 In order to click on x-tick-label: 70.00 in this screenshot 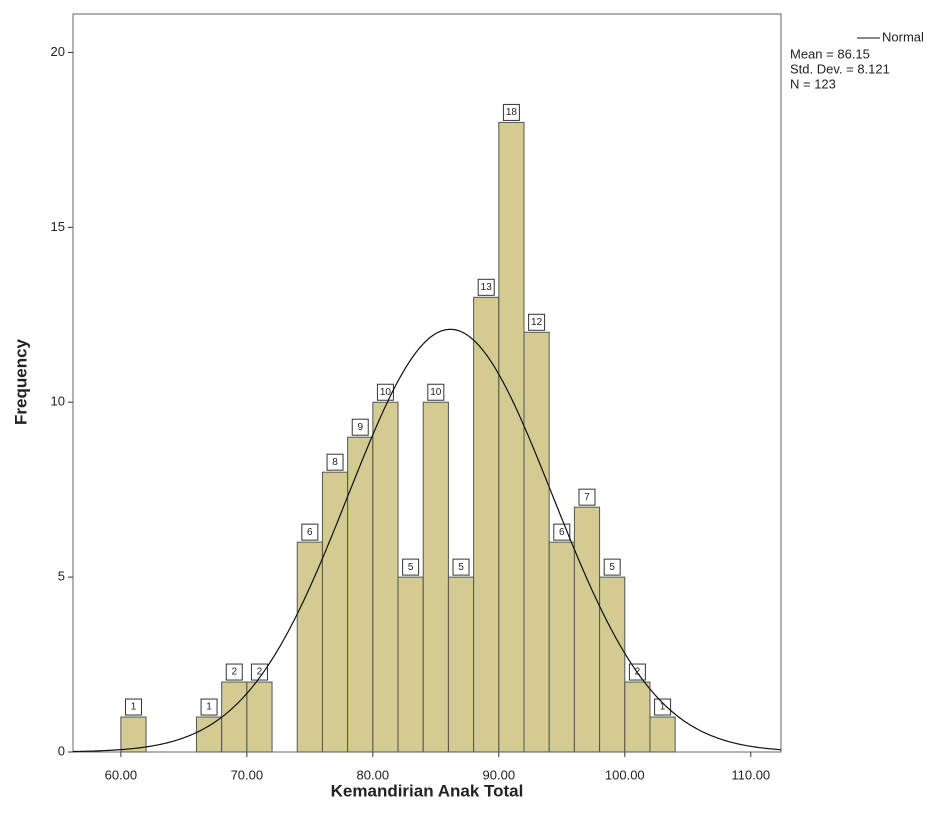, I will do `click(247, 774)`.